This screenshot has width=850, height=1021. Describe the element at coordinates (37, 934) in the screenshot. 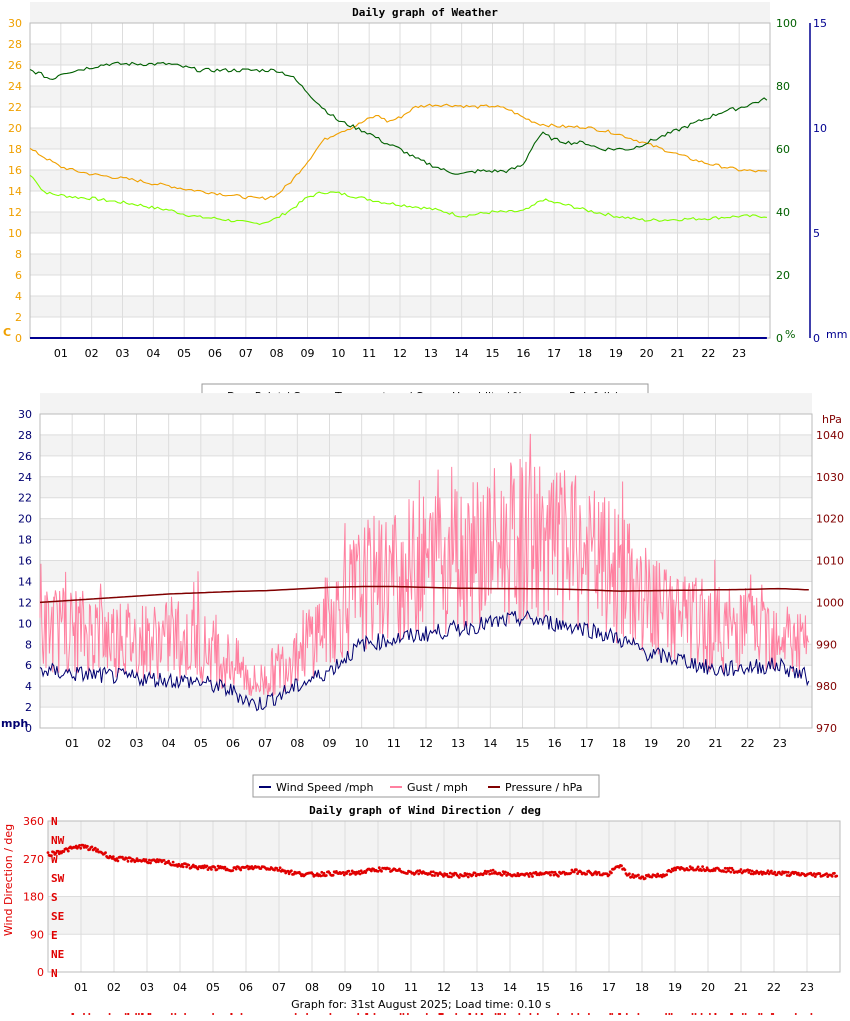

I see `y-tick-label: 90` at that location.